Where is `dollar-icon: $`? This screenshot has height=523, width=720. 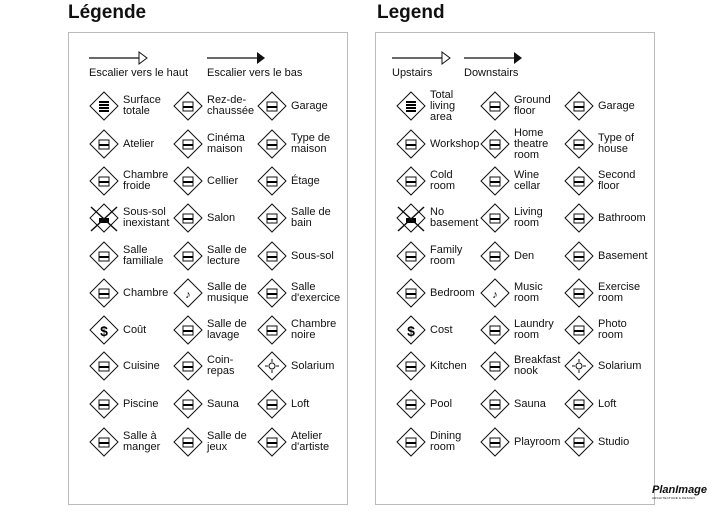
dollar-icon: $ is located at coordinates (104, 330).